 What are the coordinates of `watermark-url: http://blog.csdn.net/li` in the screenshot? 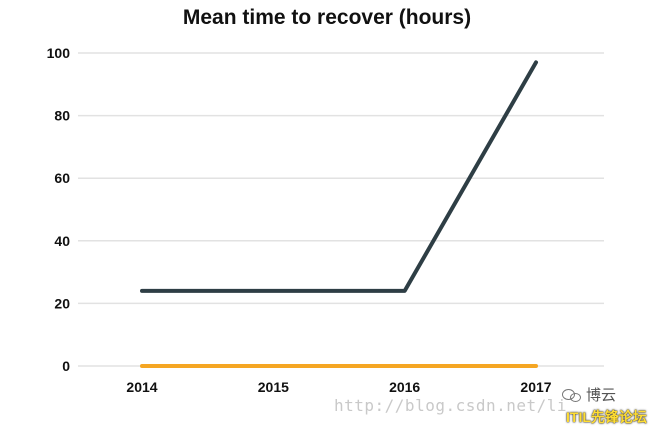 It's located at (451, 405).